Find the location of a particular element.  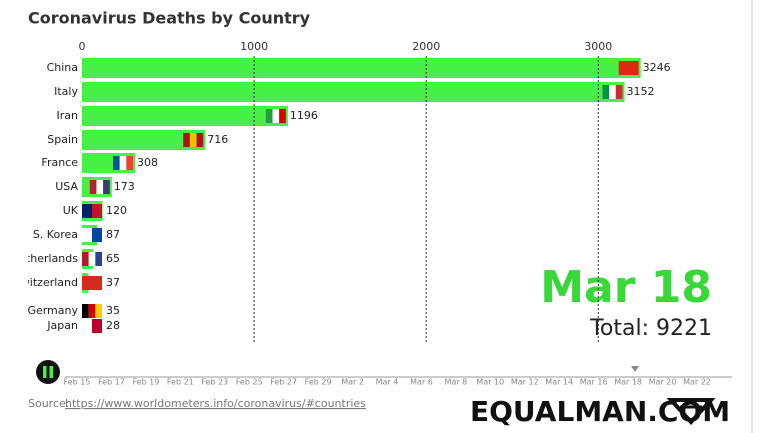

chart-title: Coronavirus Deaths by Country is located at coordinates (169, 18).